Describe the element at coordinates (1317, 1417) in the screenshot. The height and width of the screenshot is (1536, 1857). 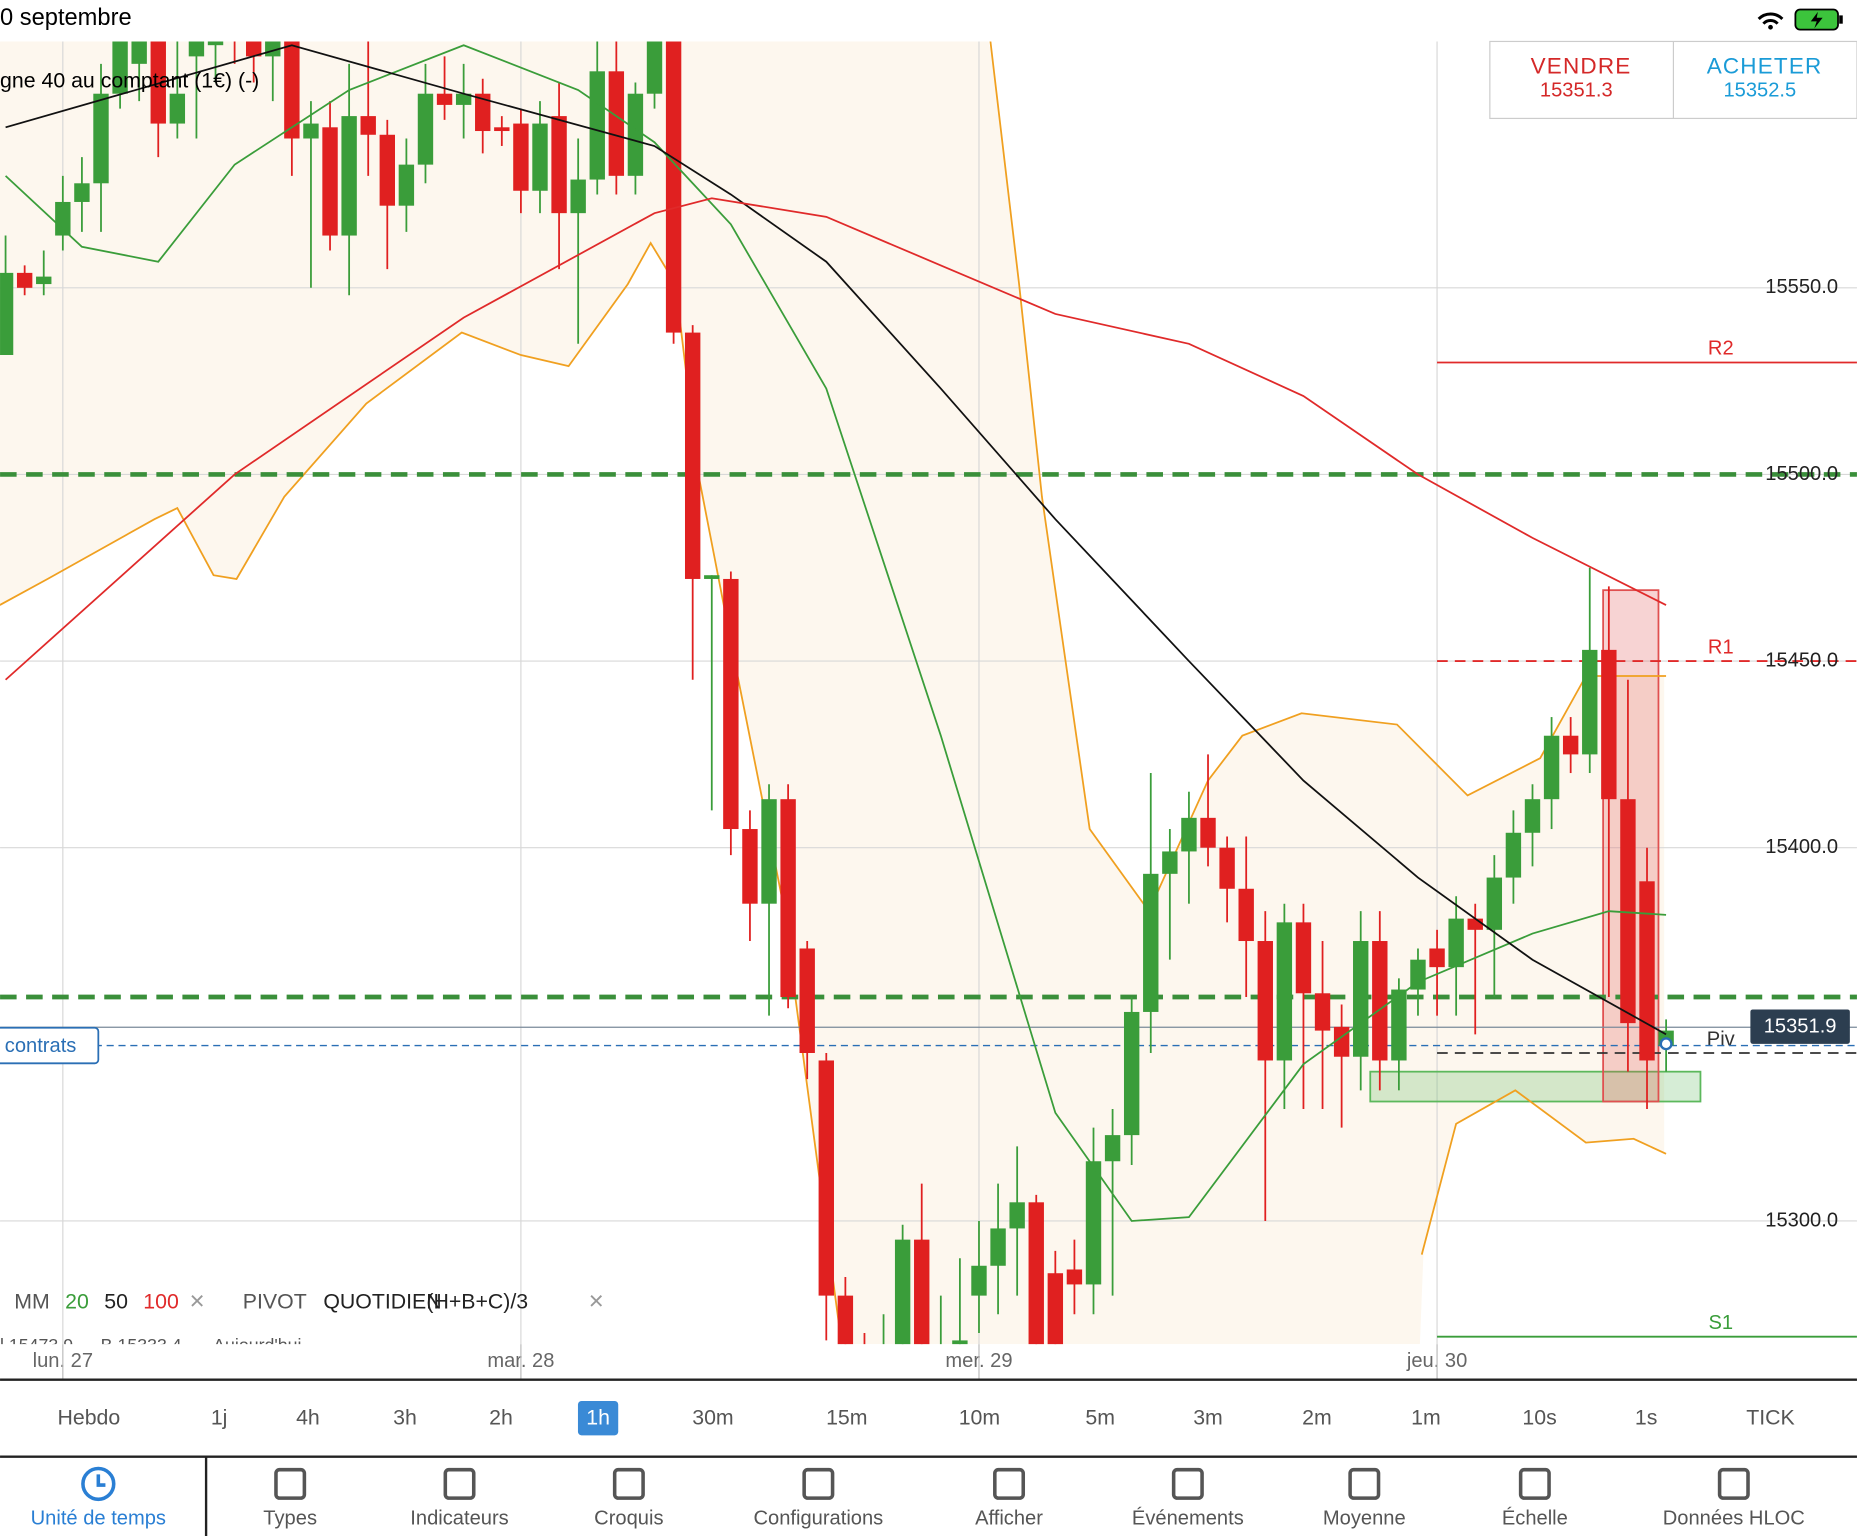
I see `timeframe-option: 2m` at that location.